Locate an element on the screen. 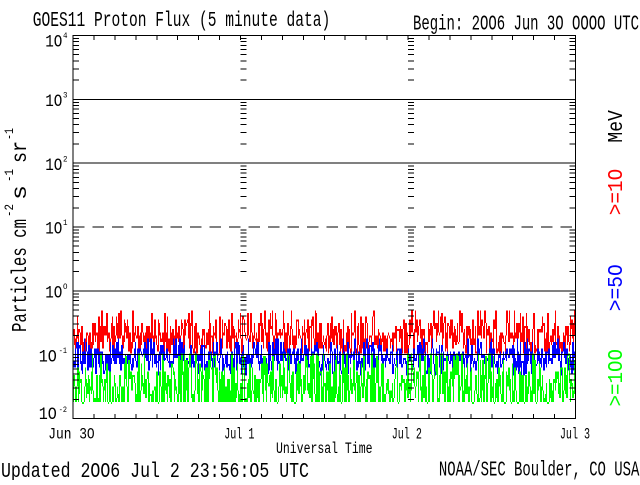  svg-text: >=1OO is located at coordinates (617, 378).